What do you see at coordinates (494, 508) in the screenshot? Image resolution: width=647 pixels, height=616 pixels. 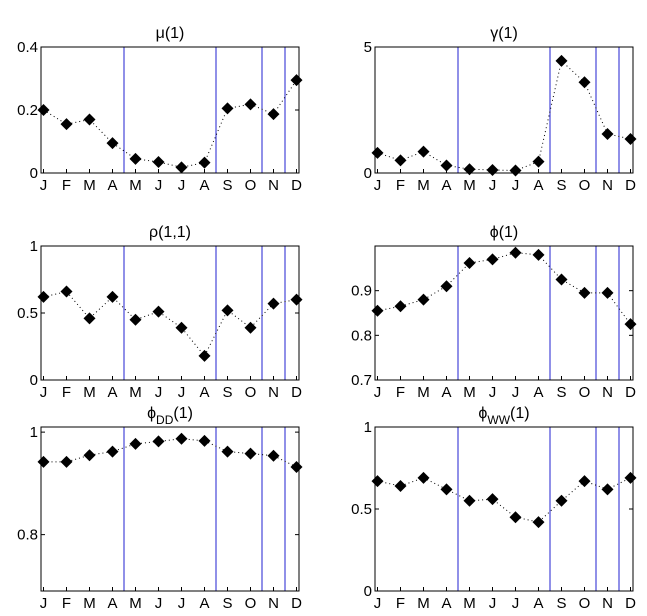 I see `panel-6: ϕWW(1)00.51J F M A M J J A S O N D` at bounding box center [494, 508].